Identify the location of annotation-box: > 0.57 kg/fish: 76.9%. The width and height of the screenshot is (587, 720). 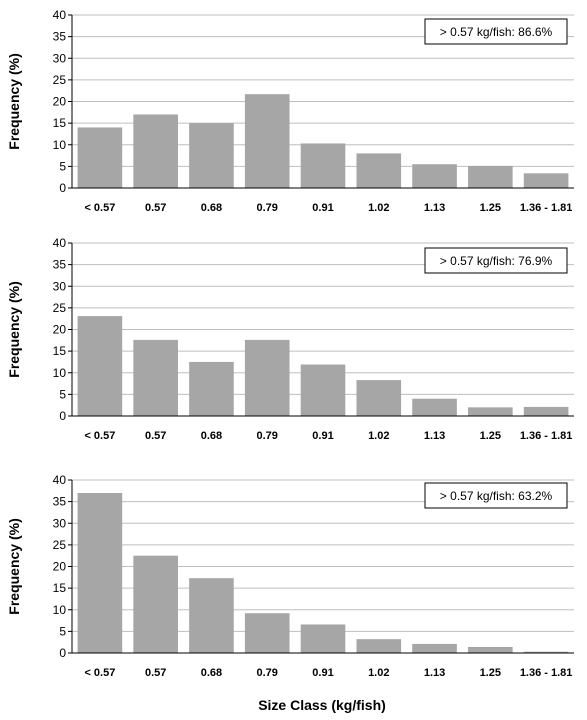
(496, 260).